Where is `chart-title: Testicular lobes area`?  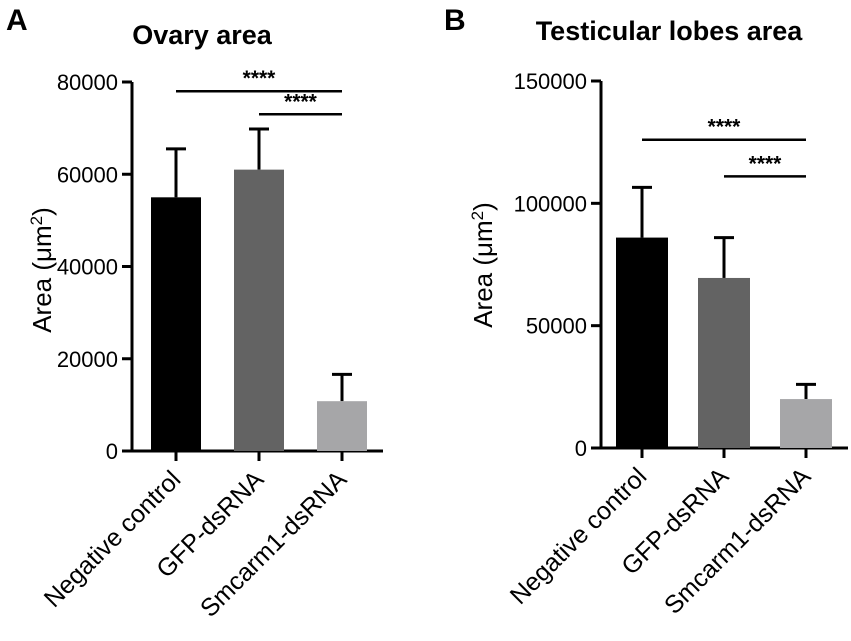 chart-title: Testicular lobes area is located at coordinates (670, 31).